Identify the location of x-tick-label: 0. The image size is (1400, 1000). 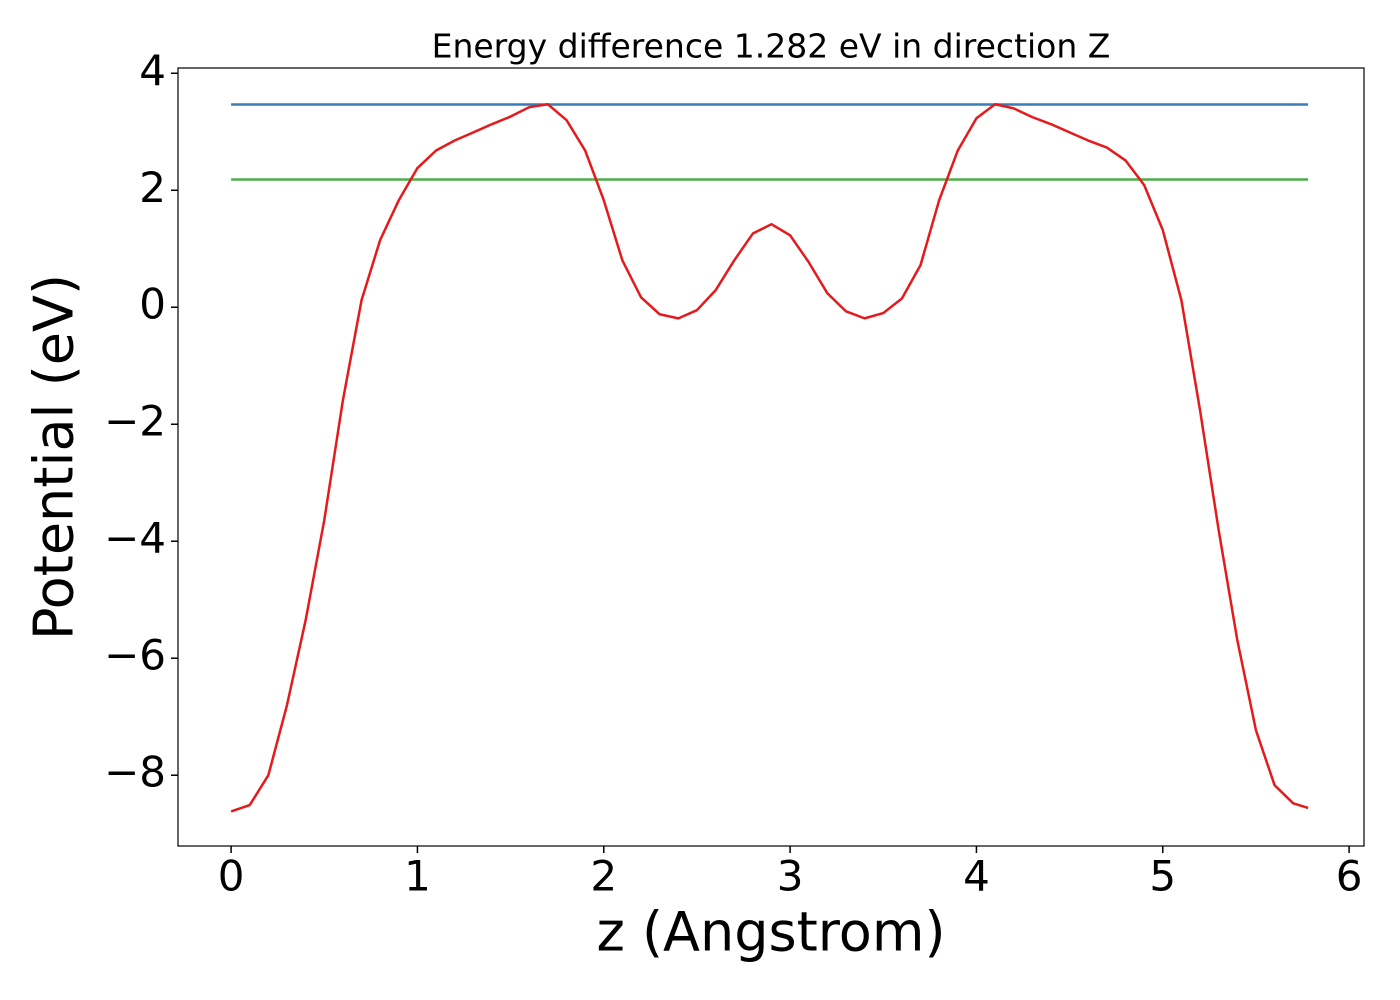
(231, 876).